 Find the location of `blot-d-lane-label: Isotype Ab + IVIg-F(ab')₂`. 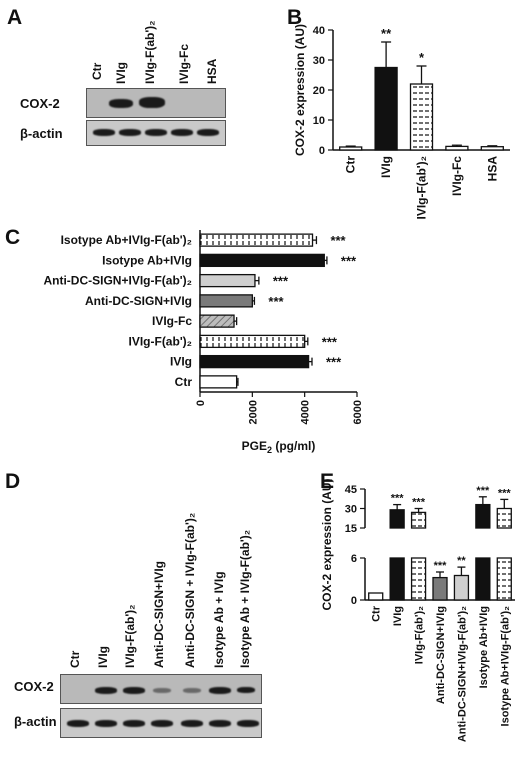

blot-d-lane-label: Isotype Ab + IVIg-F(ab')₂ is located at coordinates (245, 598).